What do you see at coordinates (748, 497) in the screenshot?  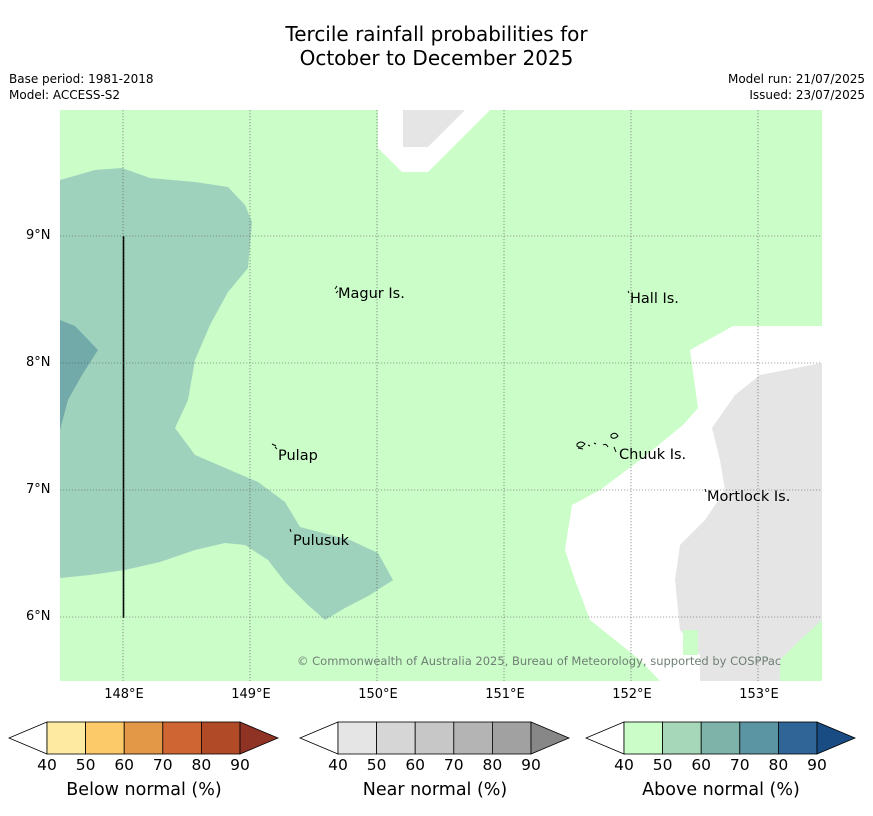 I see `place-label-mortlock: Mortlock Is.` at bounding box center [748, 497].